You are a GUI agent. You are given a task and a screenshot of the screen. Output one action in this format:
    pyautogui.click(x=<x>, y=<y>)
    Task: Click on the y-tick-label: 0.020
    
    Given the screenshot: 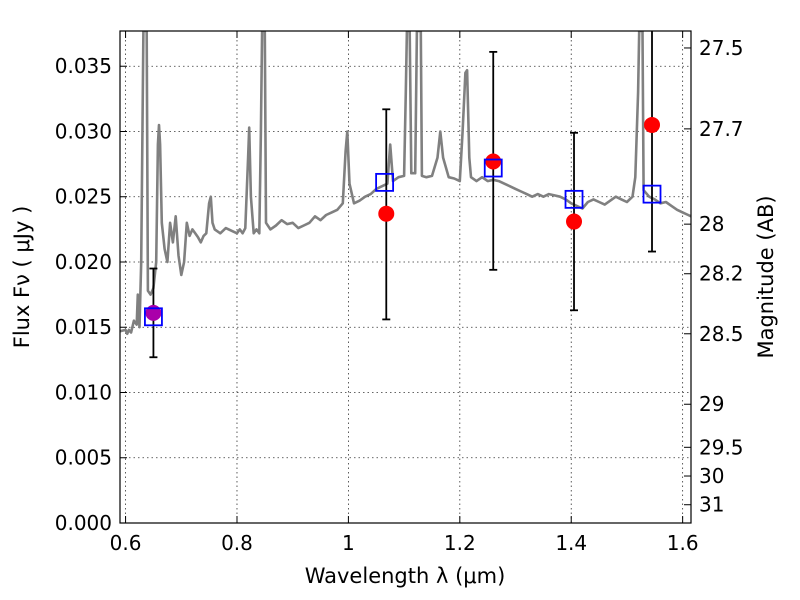 What is the action you would take?
    pyautogui.click(x=83, y=262)
    